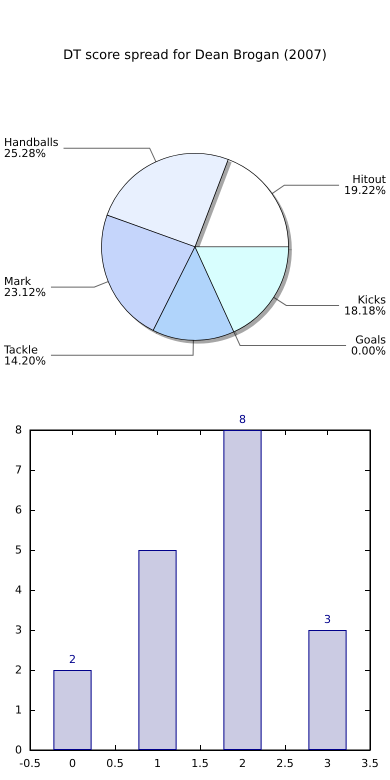  What do you see at coordinates (31, 143) in the screenshot?
I see `slice-label: Handballs` at bounding box center [31, 143].